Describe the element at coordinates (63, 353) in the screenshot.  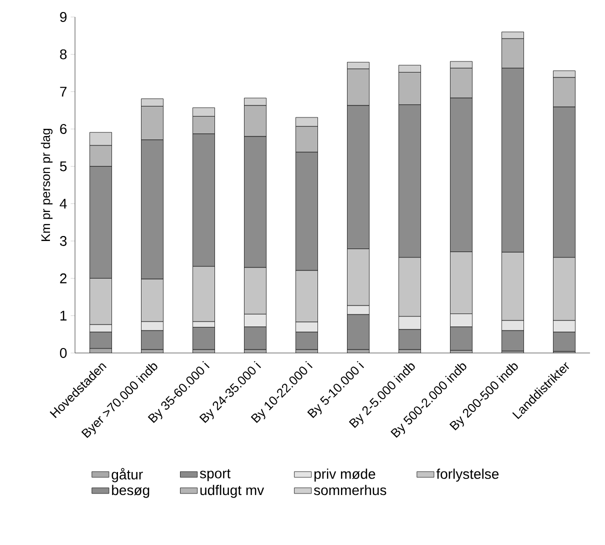
I see `y-tick-label: 0` at that location.